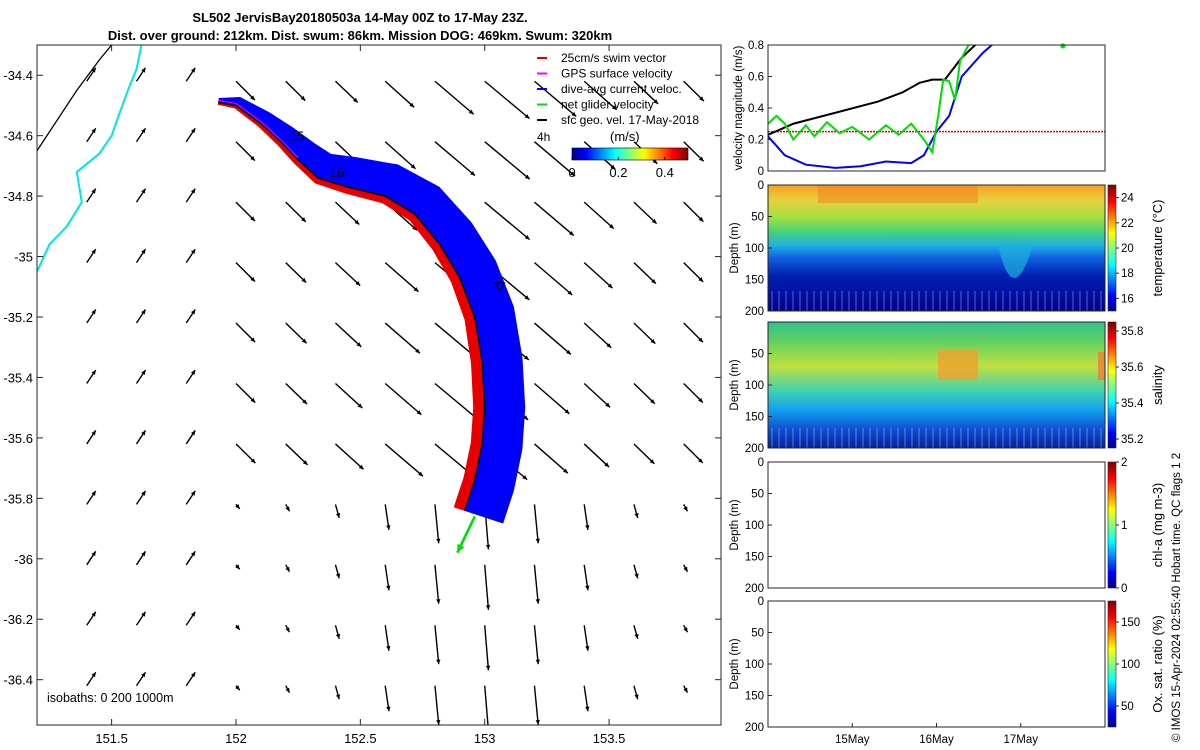 This screenshot has height=750, width=1200. I want to click on velocity-y-tick-label: 0.6, so click(756, 78).